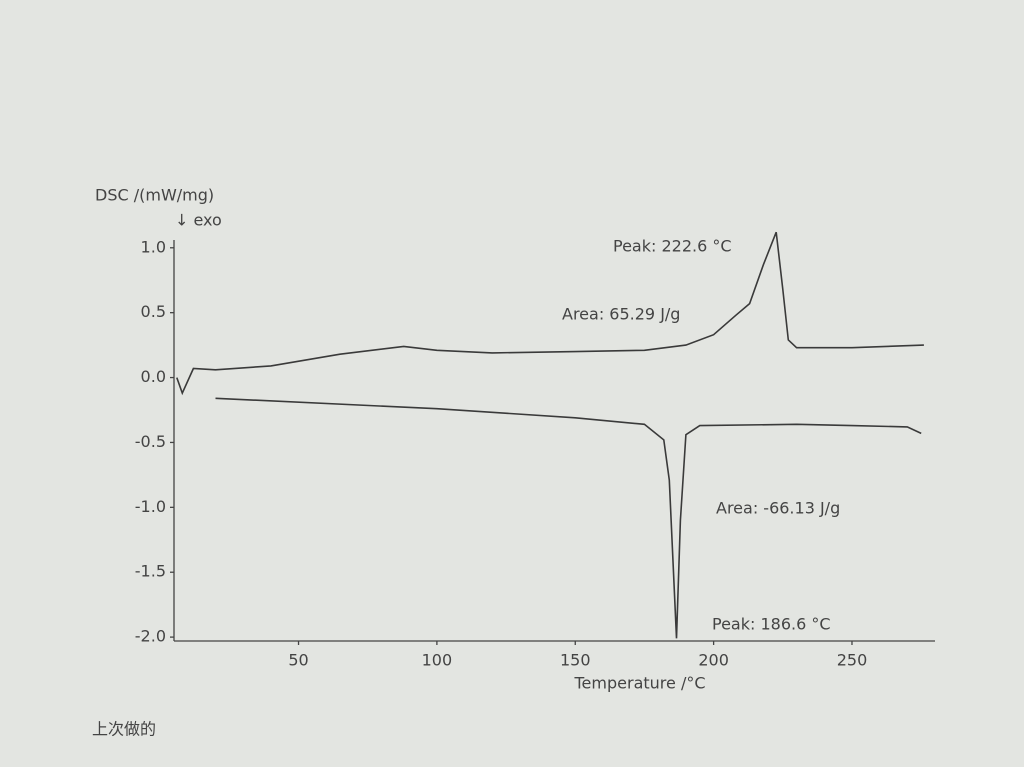  Describe the element at coordinates (298, 660) in the screenshot. I see `x-tick-label: 50` at that location.